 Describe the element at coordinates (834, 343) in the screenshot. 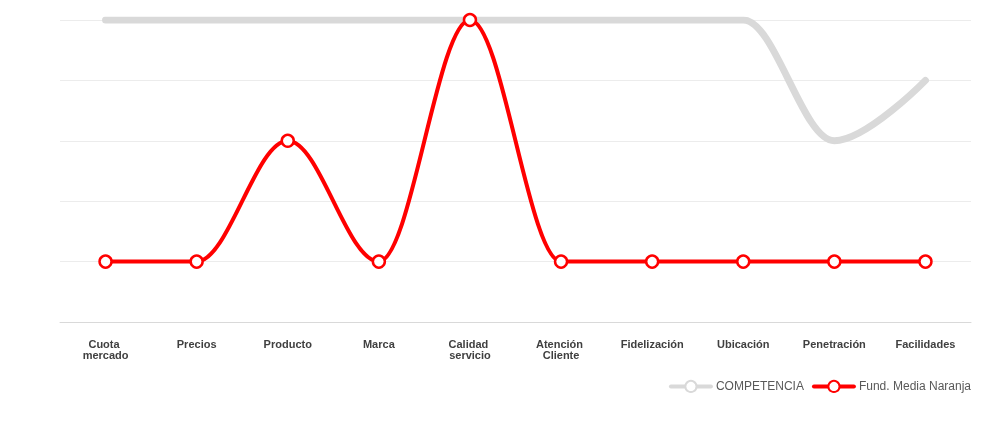

I see `x-tick-label: Penetración` at that location.